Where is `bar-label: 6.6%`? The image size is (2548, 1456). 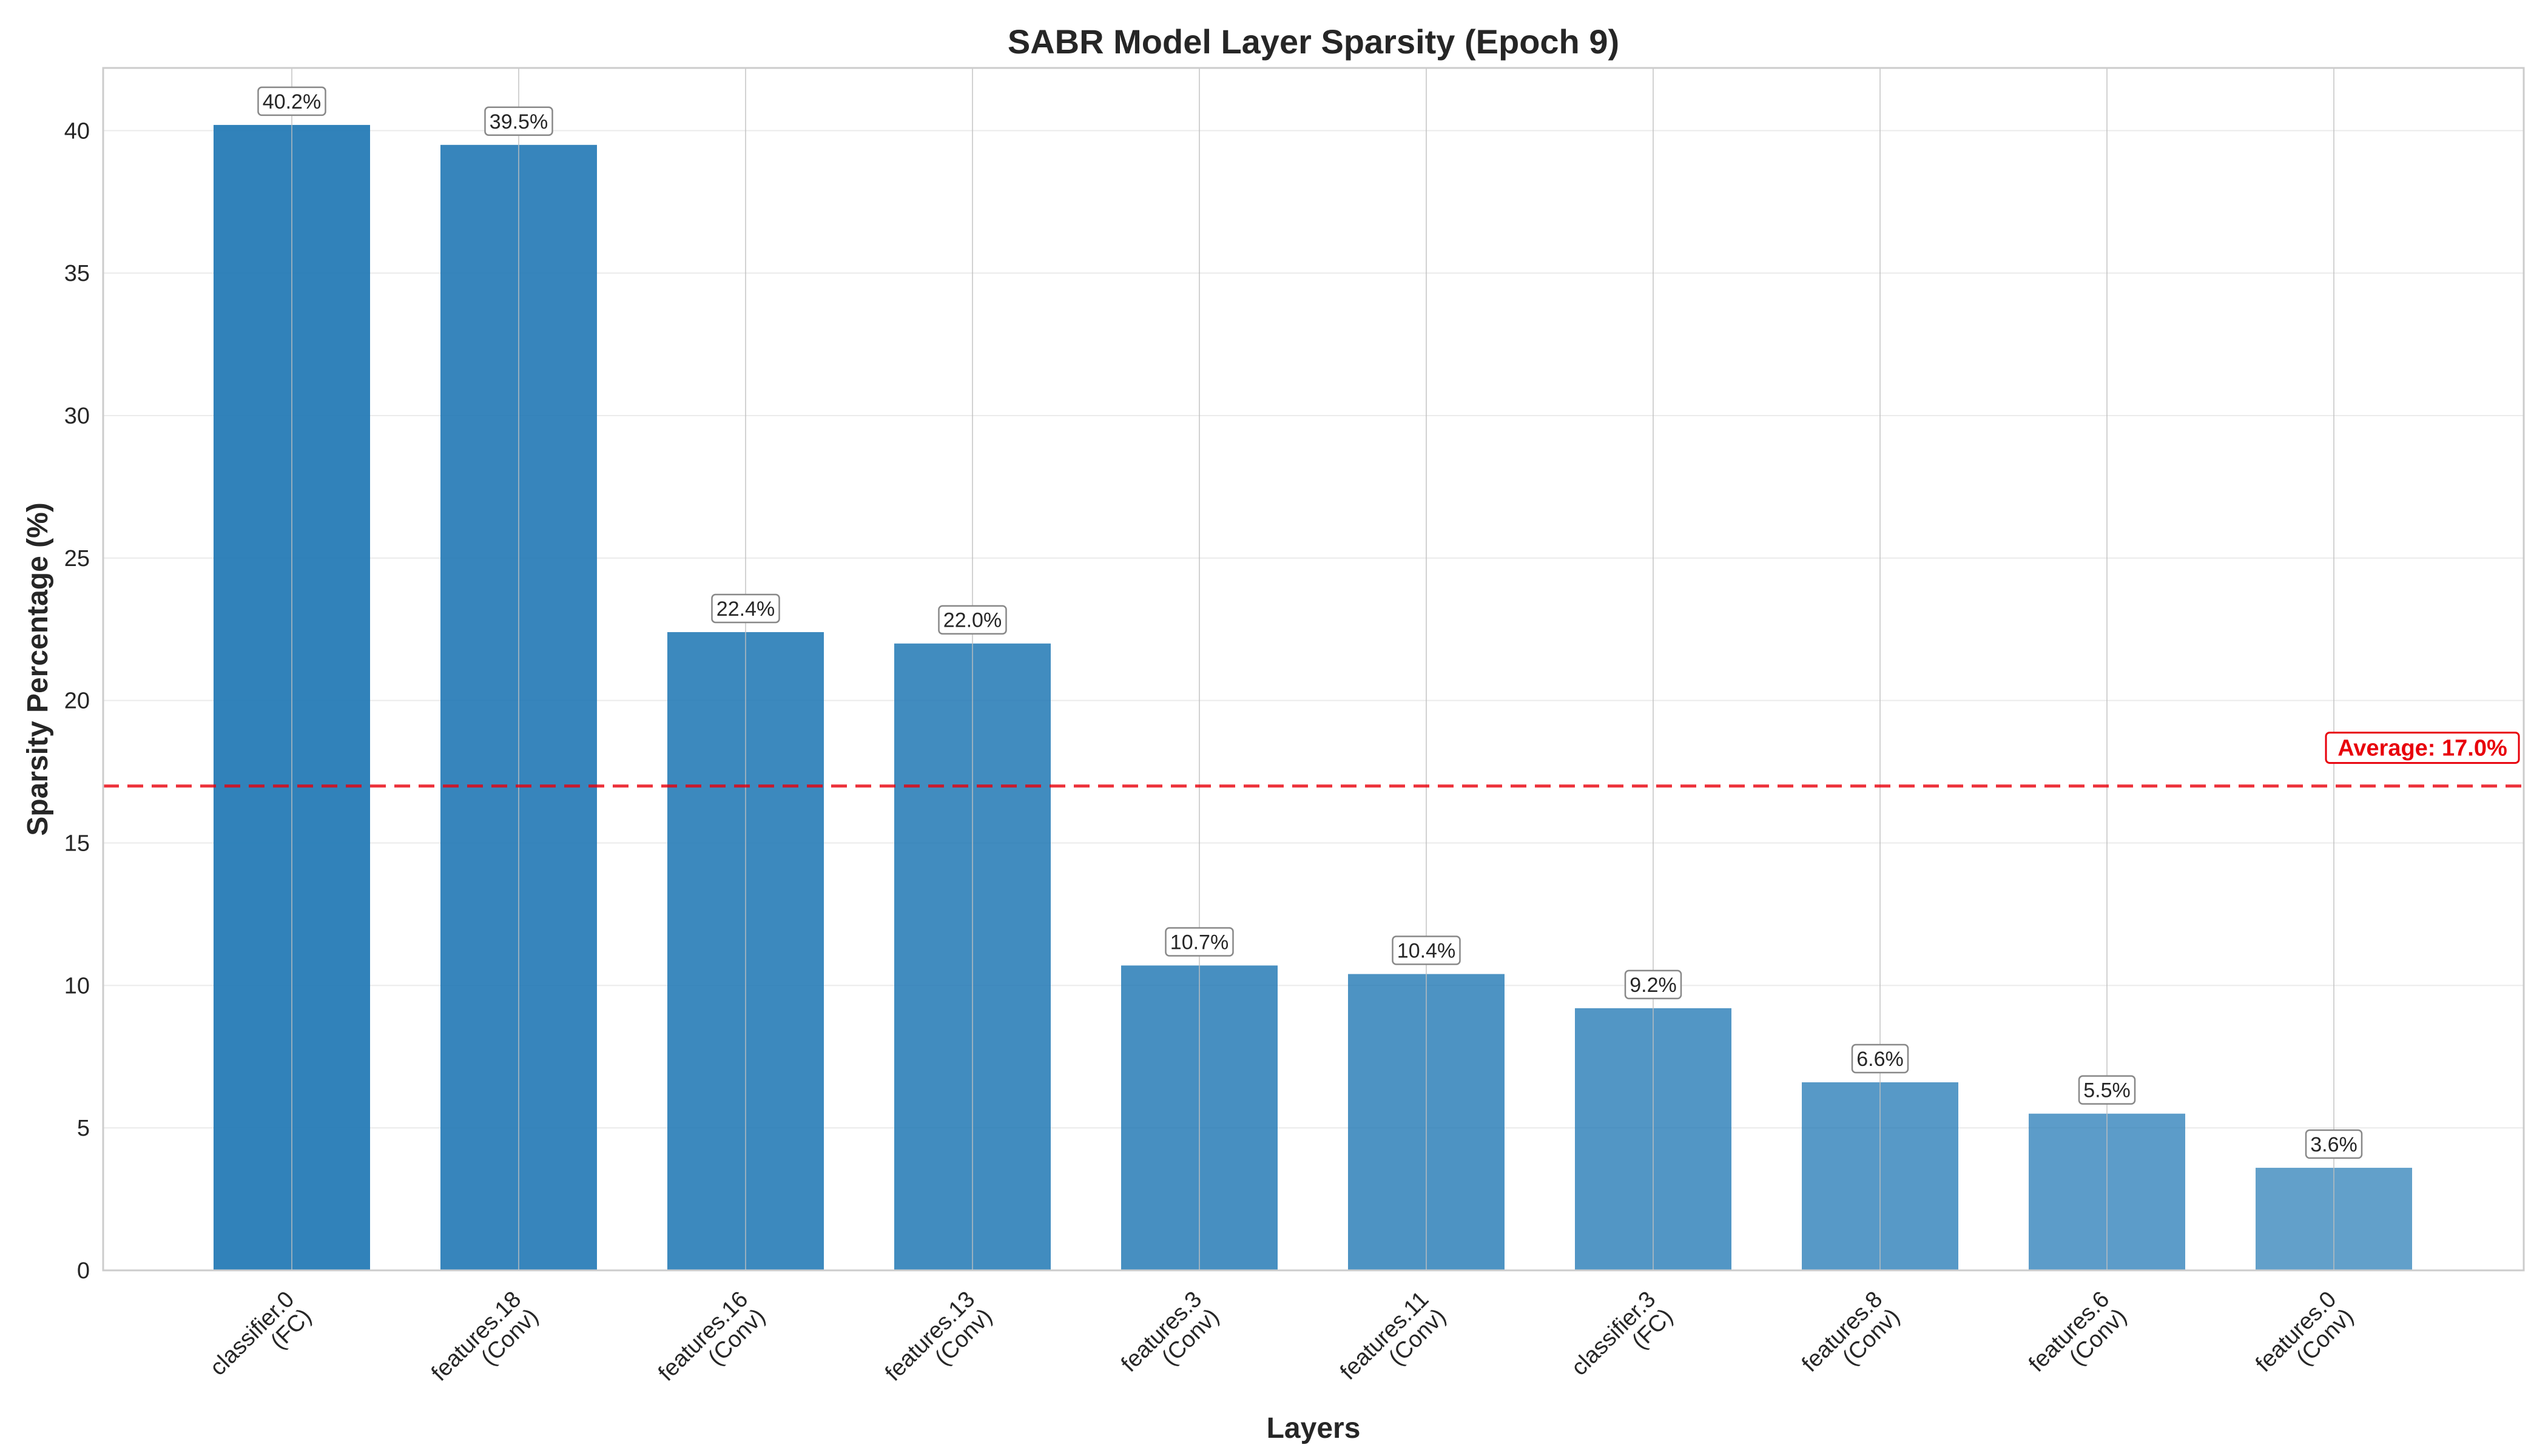
bar-label: 6.6% is located at coordinates (1880, 1059).